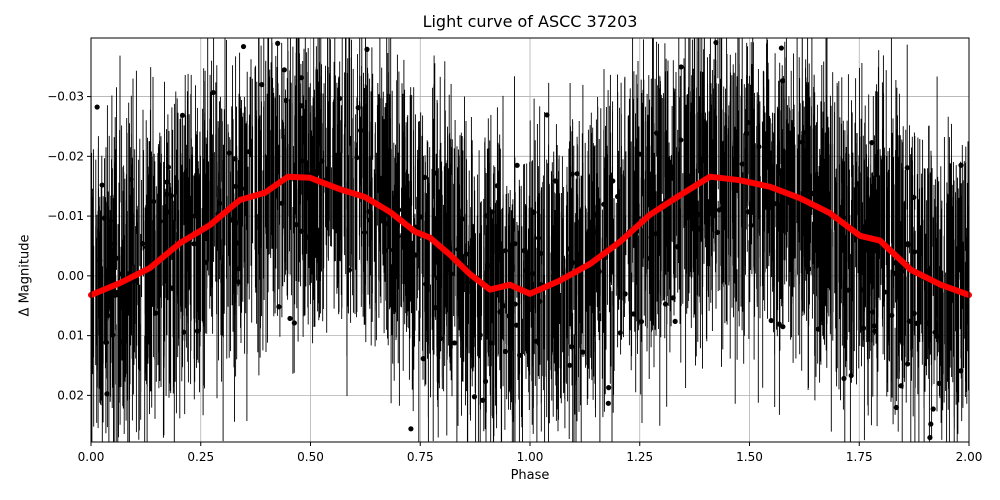 The height and width of the screenshot is (500, 1000). I want to click on x-tick-label: 2.00, so click(969, 457).